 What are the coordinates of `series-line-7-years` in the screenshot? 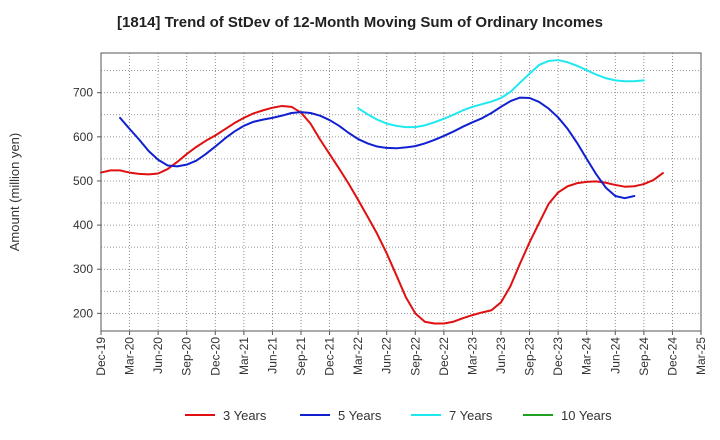 It's located at (501, 94).